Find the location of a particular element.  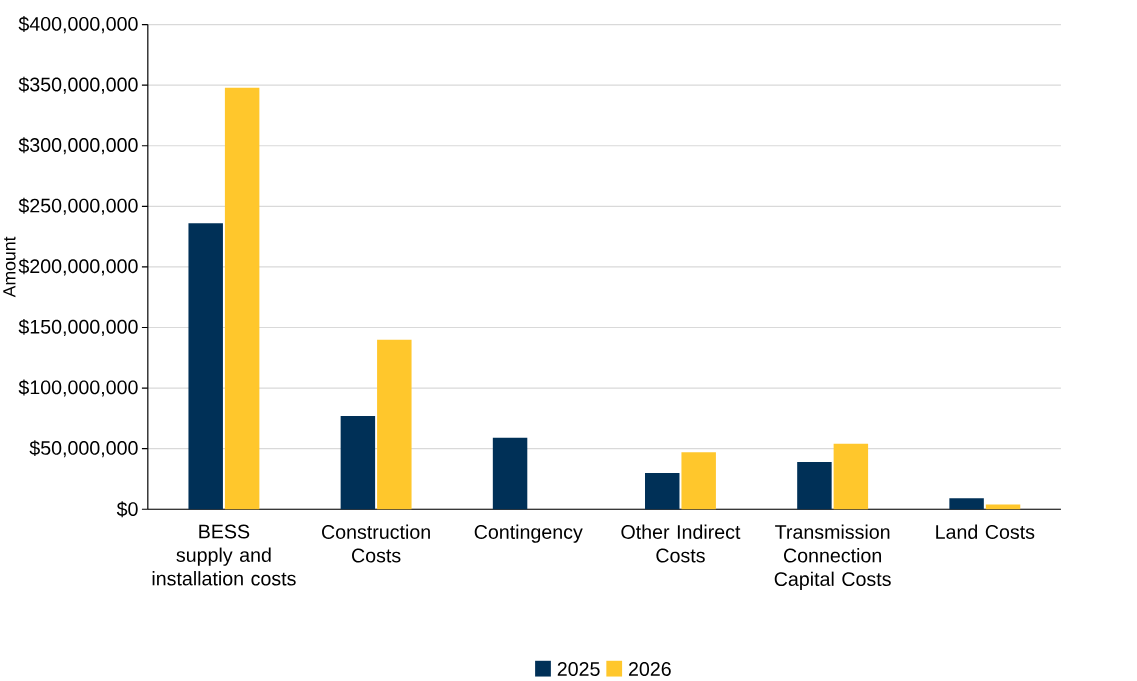

y-tick-label: $0 is located at coordinates (127, 509).